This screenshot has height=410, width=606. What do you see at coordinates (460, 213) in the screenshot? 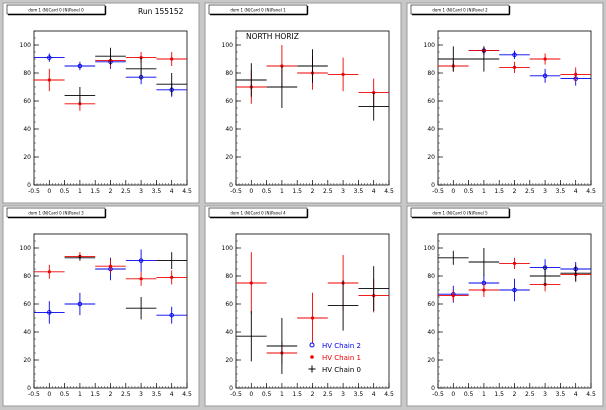
I see `pad-title: dom 1 (N)Card 0 (N)Panel 5` at bounding box center [460, 213].